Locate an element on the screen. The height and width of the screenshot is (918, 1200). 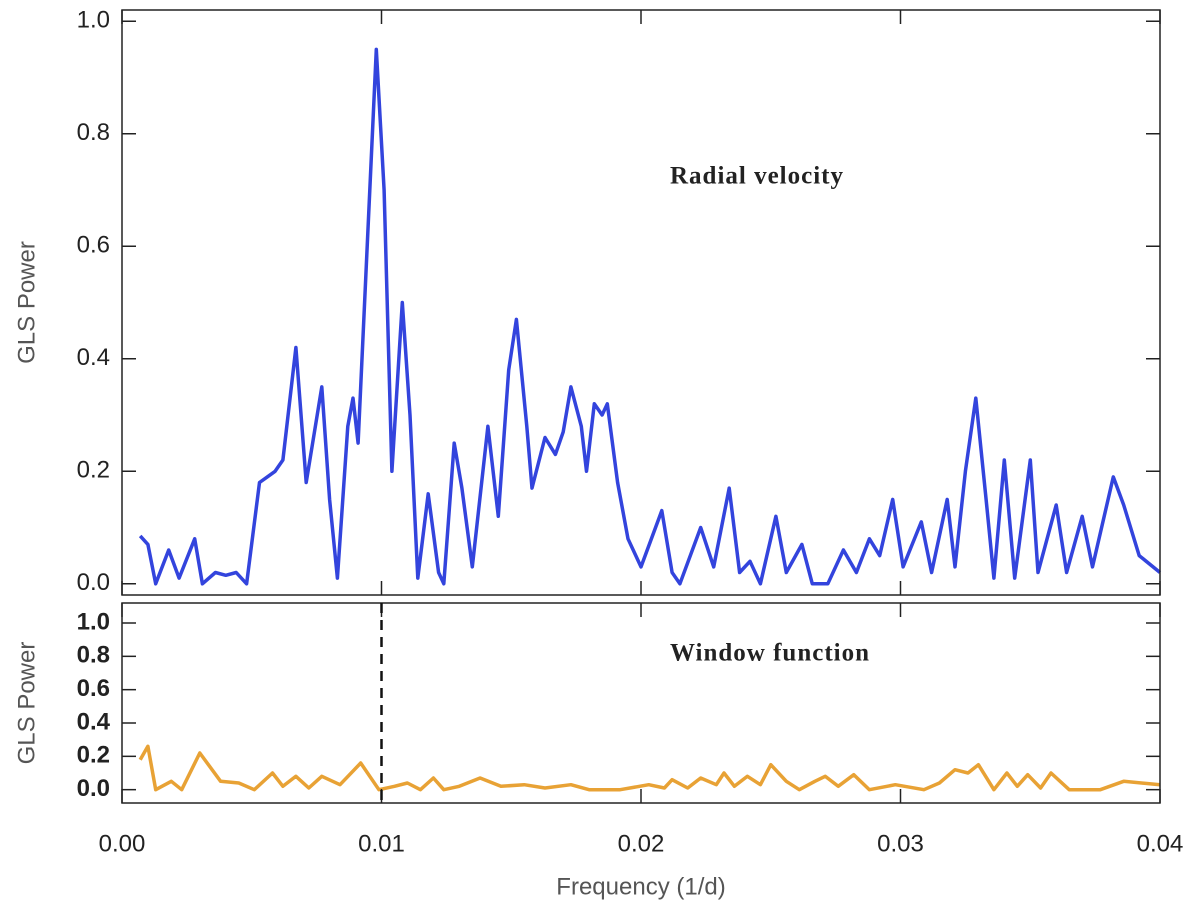
x-tick-label: 0.01 is located at coordinates (381, 843).